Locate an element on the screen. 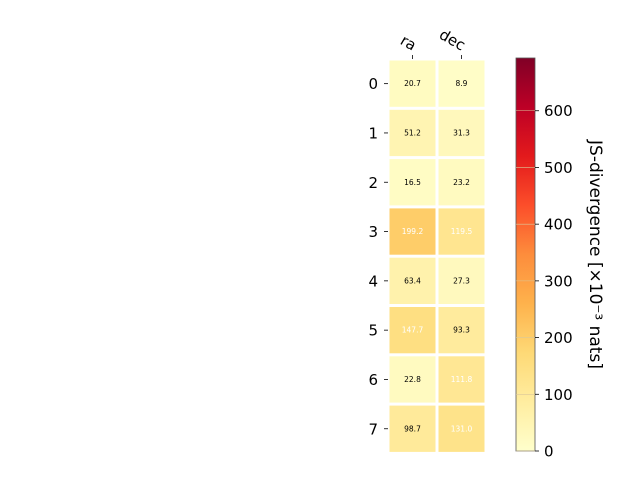  y-tick-label-1: 1 is located at coordinates (373, 133).